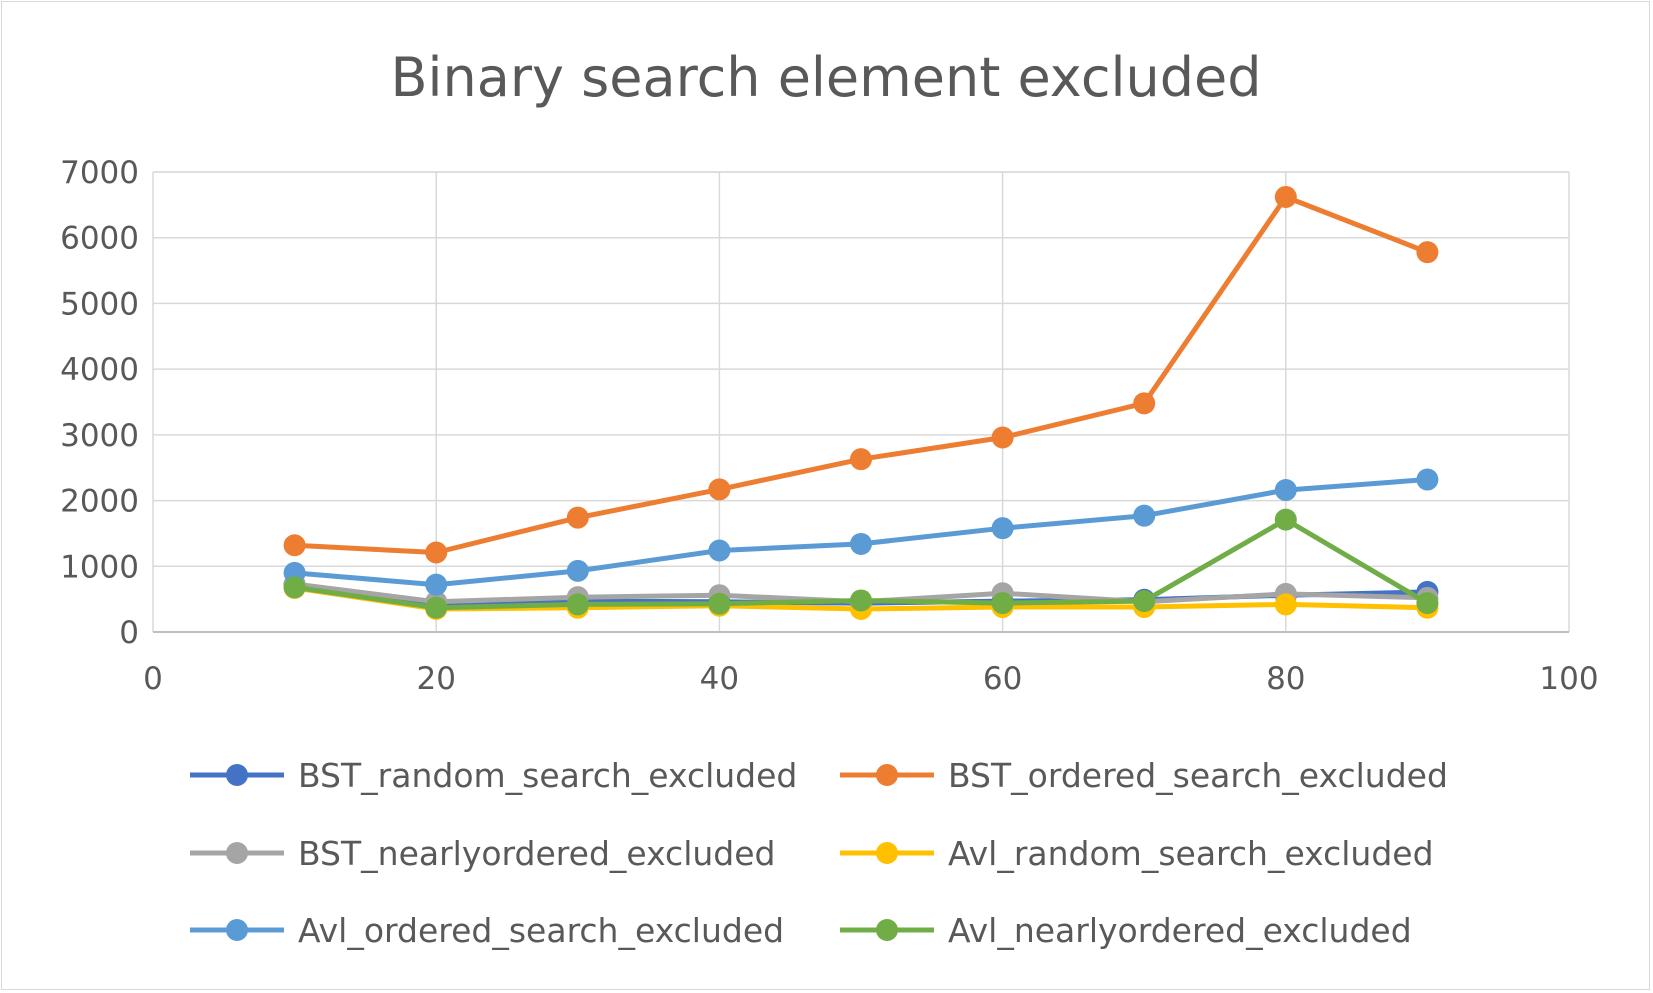 This screenshot has height=993, width=1653. I want to click on legend-item: Avl_nearlyordered_excluded, so click(1126, 930).